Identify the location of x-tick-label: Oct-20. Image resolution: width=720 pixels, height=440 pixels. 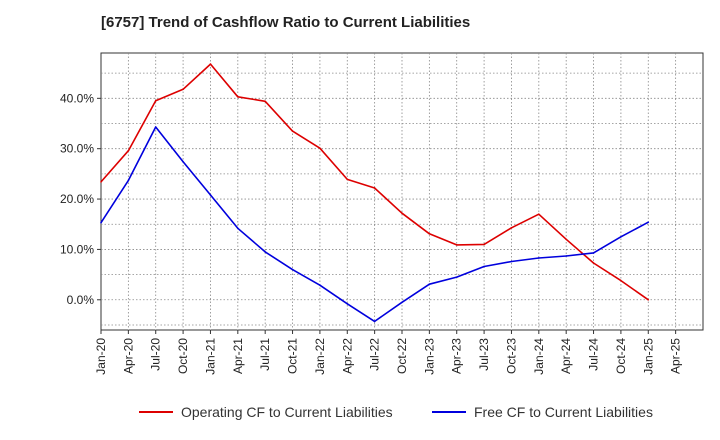
(183, 356).